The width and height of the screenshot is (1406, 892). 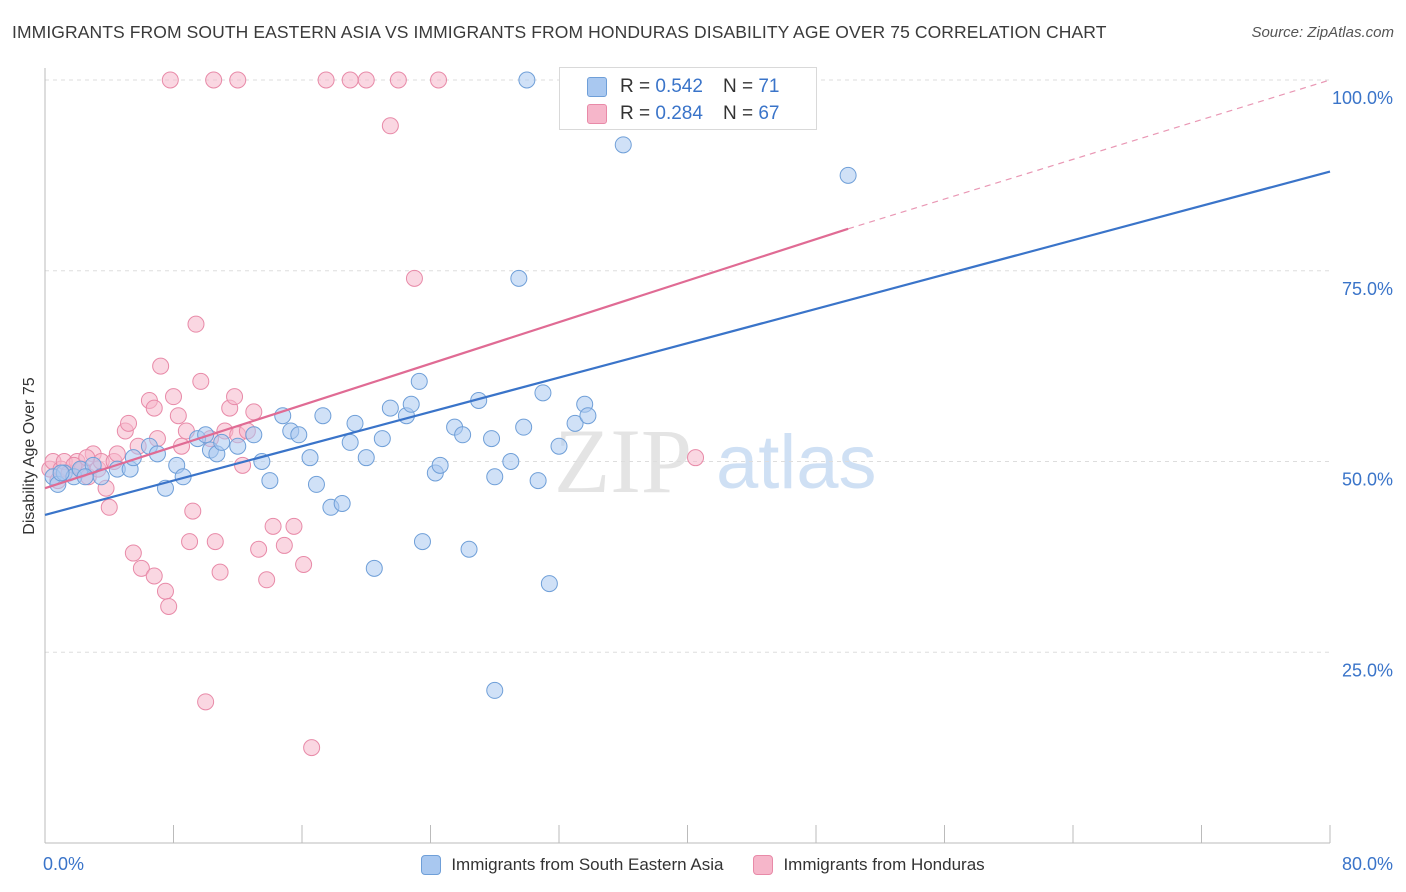 I want to click on r-value: 0.284, so click(x=679, y=113).